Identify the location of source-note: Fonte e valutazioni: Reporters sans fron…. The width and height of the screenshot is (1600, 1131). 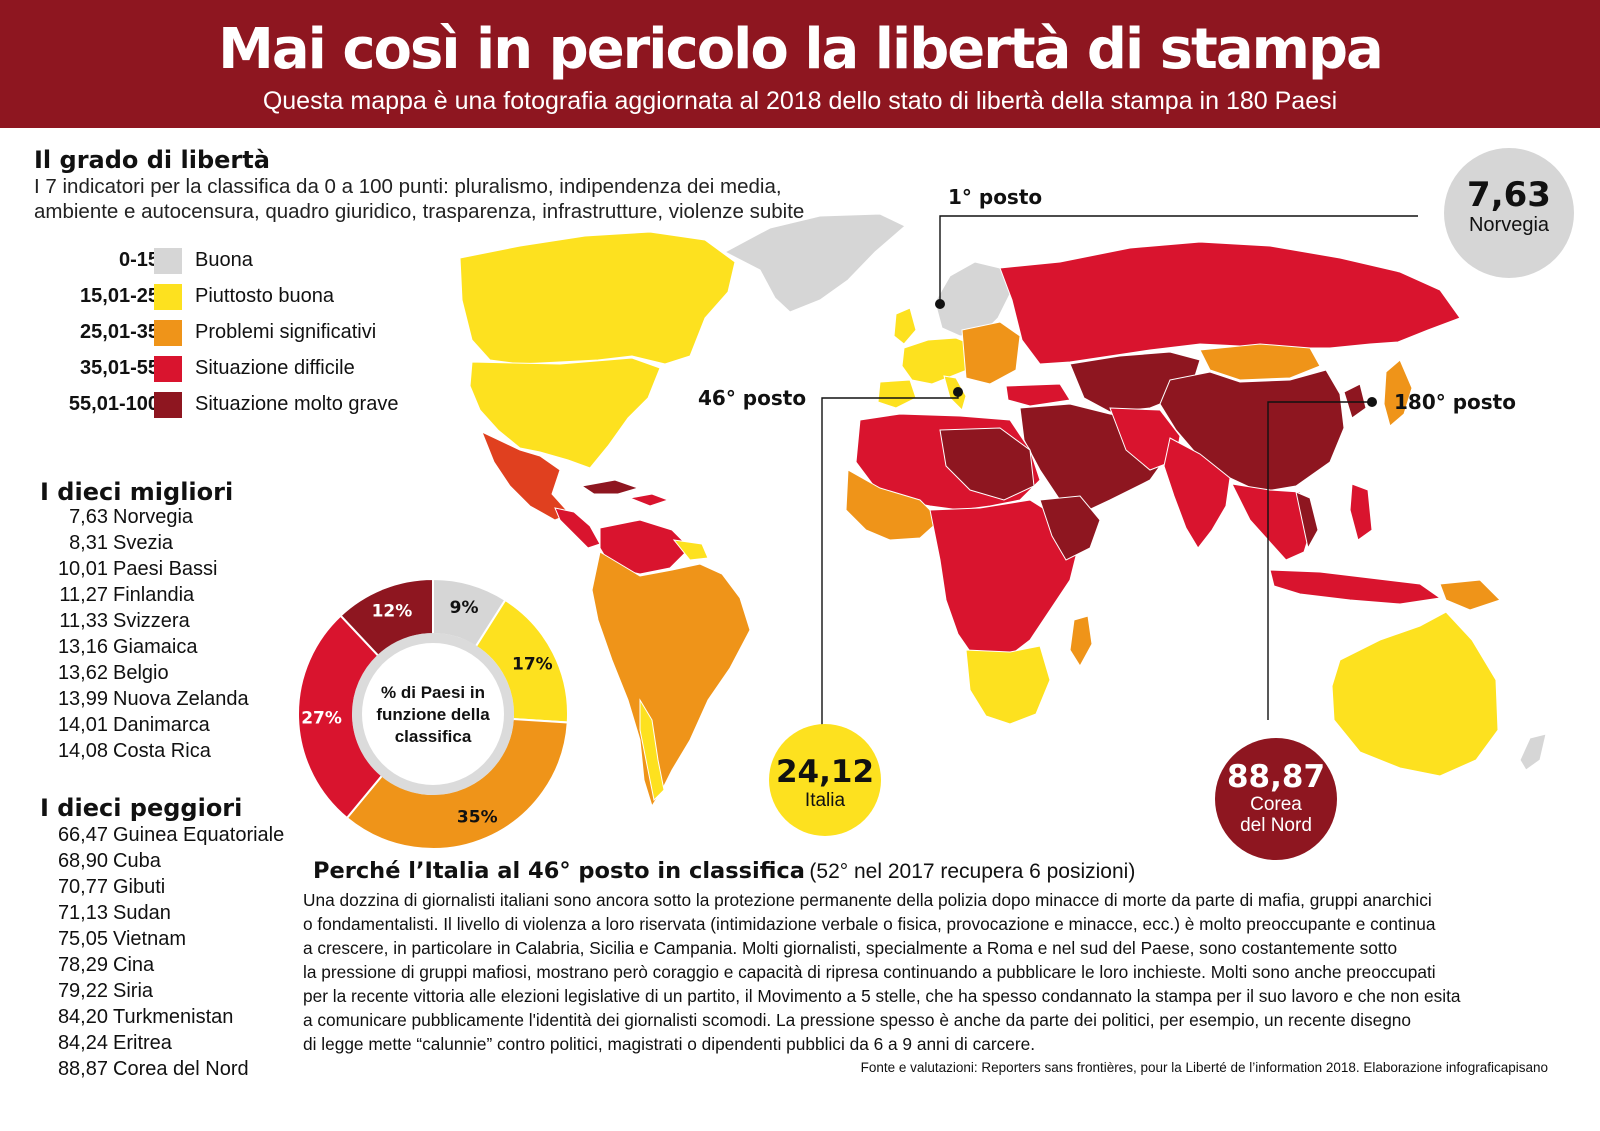
(1204, 1067).